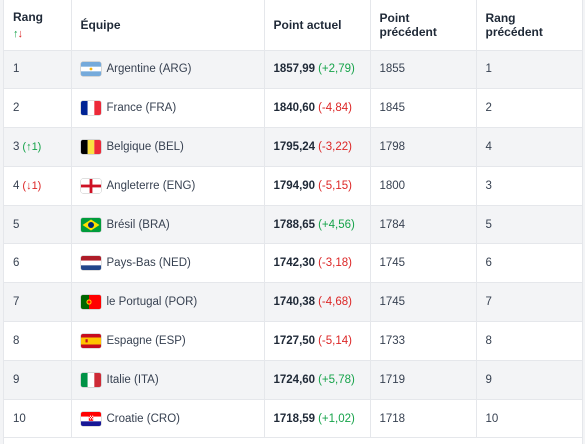  Describe the element at coordinates (19, 418) in the screenshot. I see `rank-value: 10` at that location.